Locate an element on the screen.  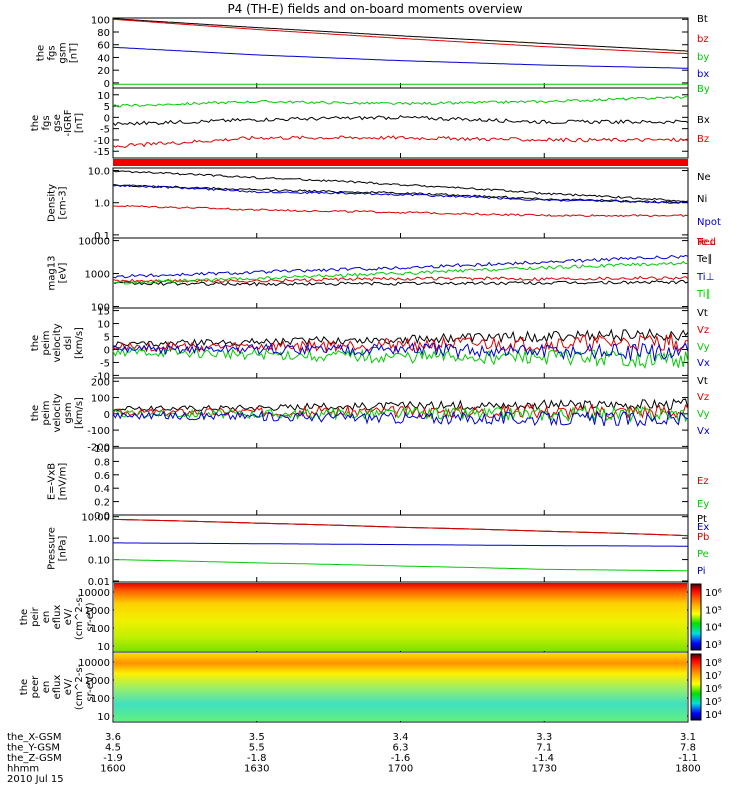
footer-tick-label: 1630 is located at coordinates (256, 769).